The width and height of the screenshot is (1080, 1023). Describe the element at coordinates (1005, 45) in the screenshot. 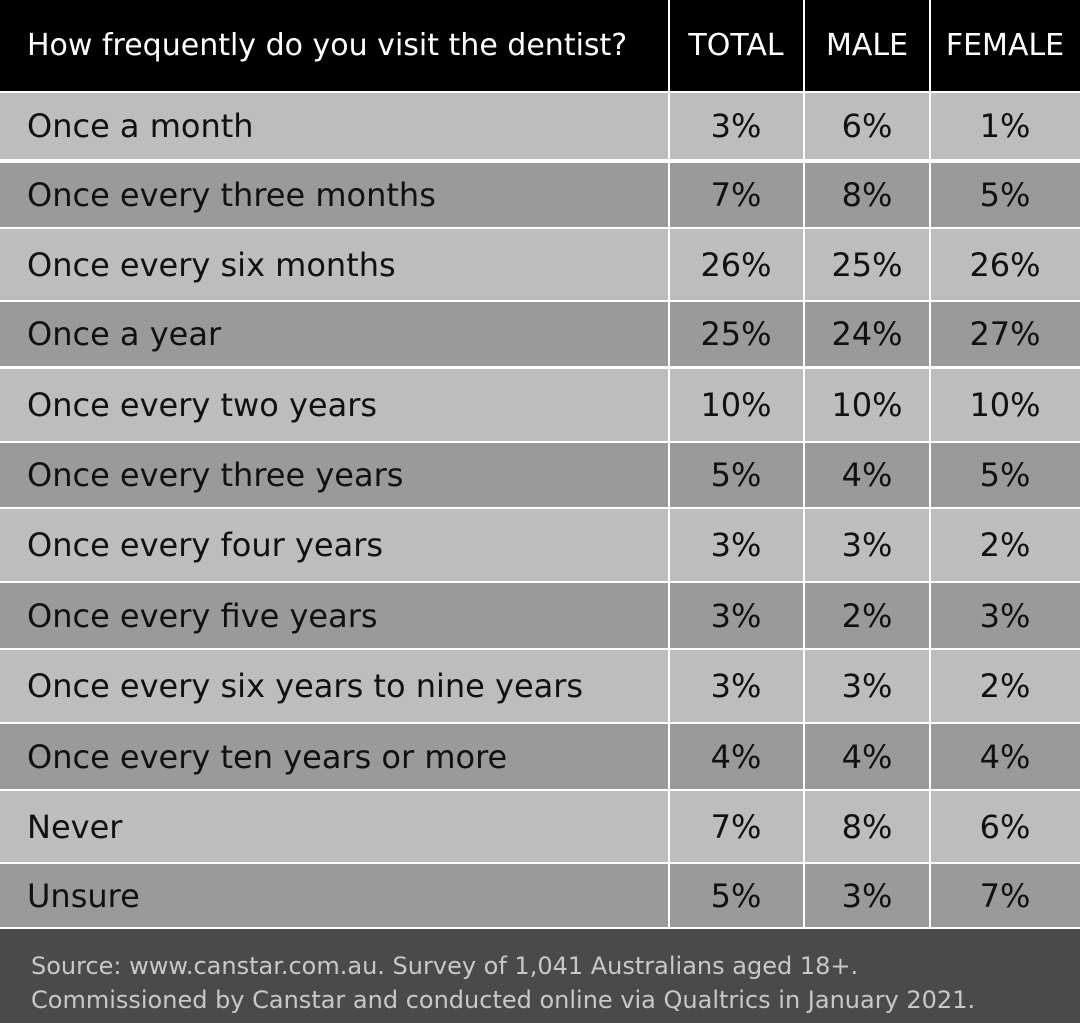

I see `female-column-header: FEMALE` at that location.